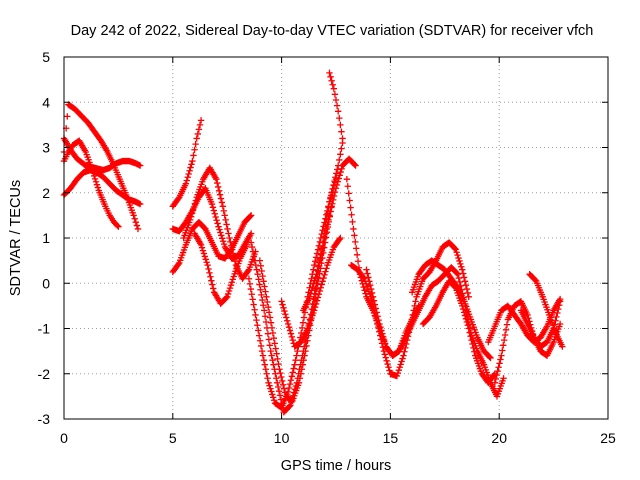 This screenshot has width=640, height=480. I want to click on x-tick-label: 15, so click(391, 438).